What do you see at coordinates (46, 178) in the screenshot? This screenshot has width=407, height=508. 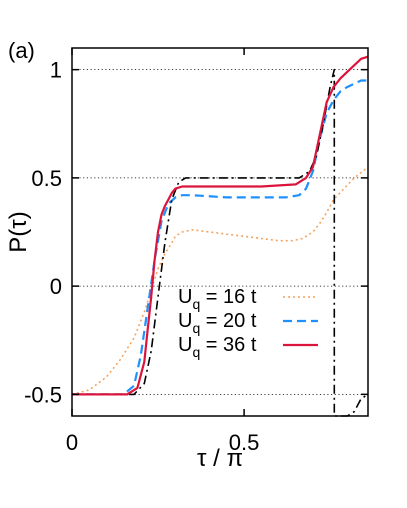 I see `y-tick-label: 0.5` at bounding box center [46, 178].